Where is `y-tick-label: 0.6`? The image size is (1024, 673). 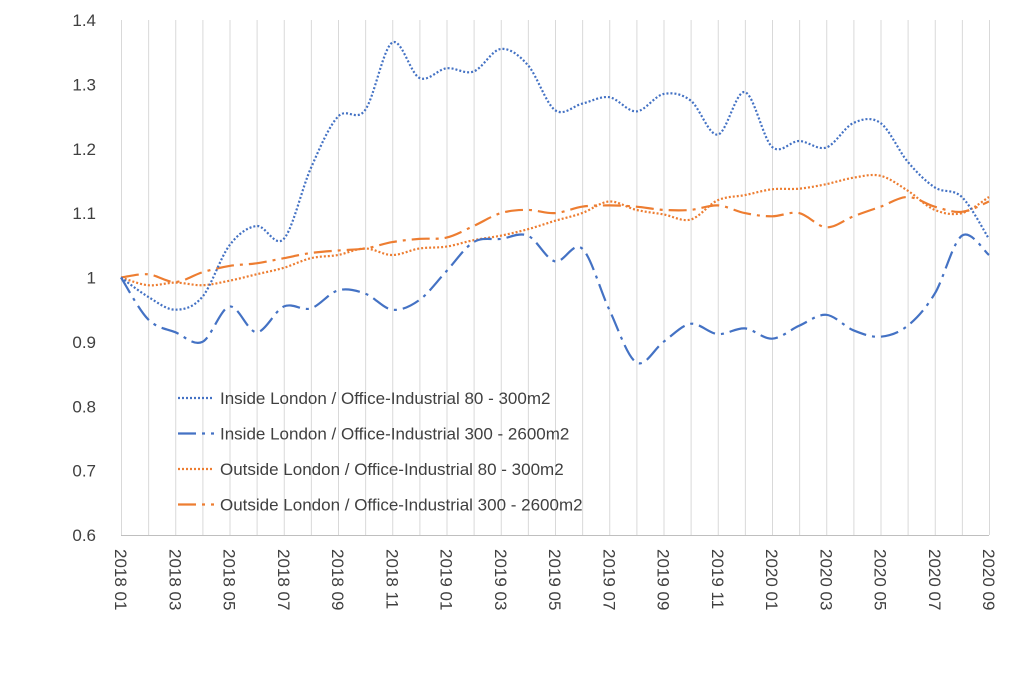
y-tick-label: 0.6 is located at coordinates (84, 535).